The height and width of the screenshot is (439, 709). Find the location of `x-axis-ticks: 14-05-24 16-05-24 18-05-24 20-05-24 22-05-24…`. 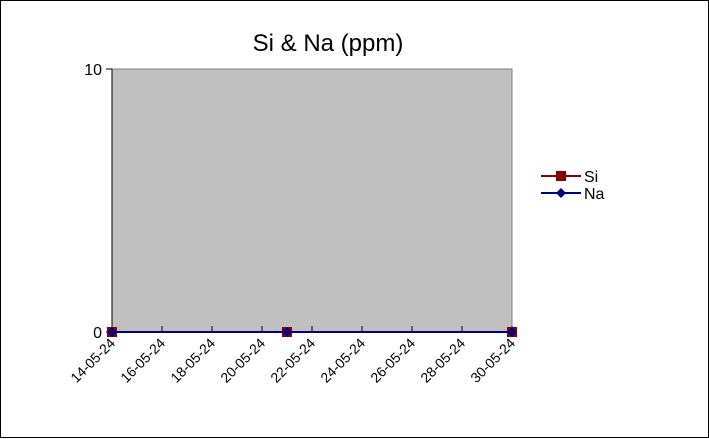

x-axis-ticks: 14-05-24 16-05-24 18-05-24 20-05-24 22-05-24… is located at coordinates (292, 356).